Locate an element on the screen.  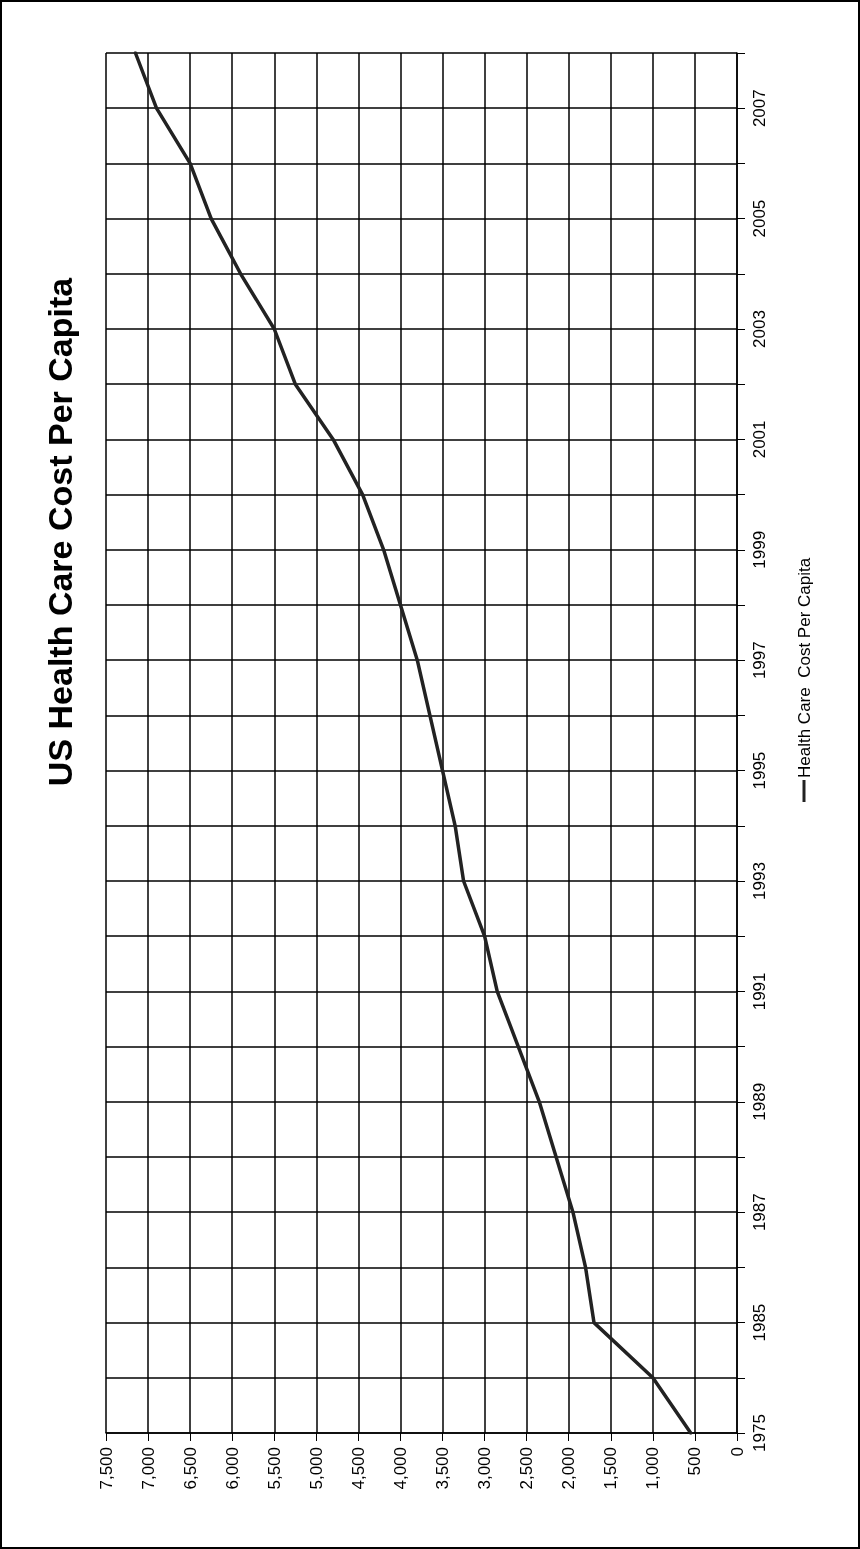
y-tick-label: 1997 is located at coordinates (759, 660).